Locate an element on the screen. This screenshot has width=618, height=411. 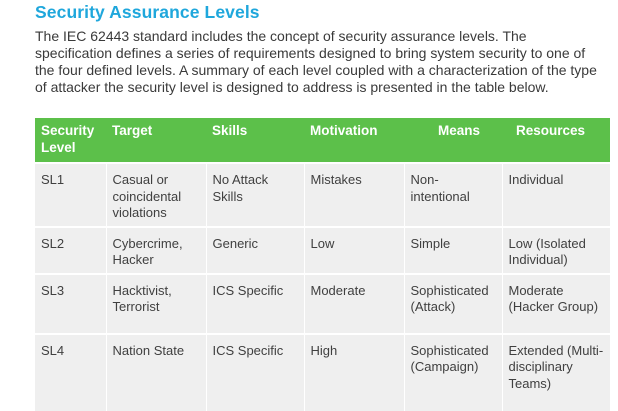
cell-target: Hacktivist, Terrorist is located at coordinates (155, 303).